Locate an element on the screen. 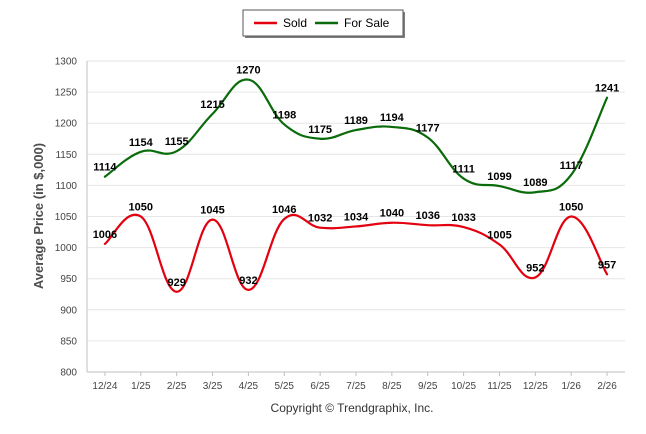  x-tick-label: 7/25 is located at coordinates (356, 386).